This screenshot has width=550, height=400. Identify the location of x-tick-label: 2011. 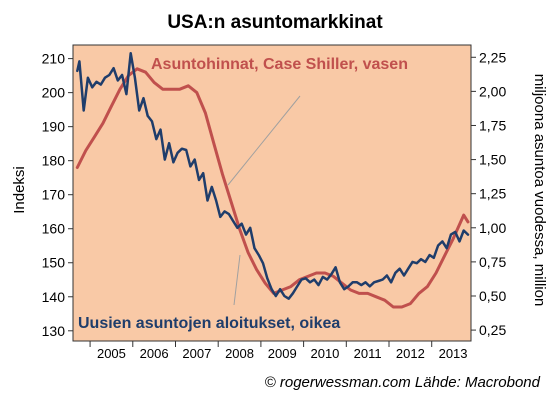
(368, 353).